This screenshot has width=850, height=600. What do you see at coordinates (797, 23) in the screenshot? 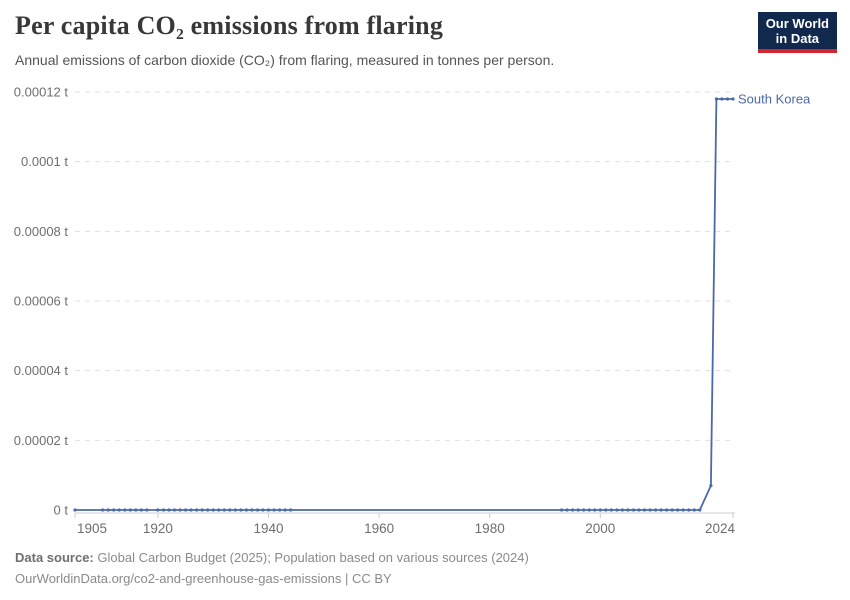
I see `owid-logo-line1: Our World` at bounding box center [797, 23].